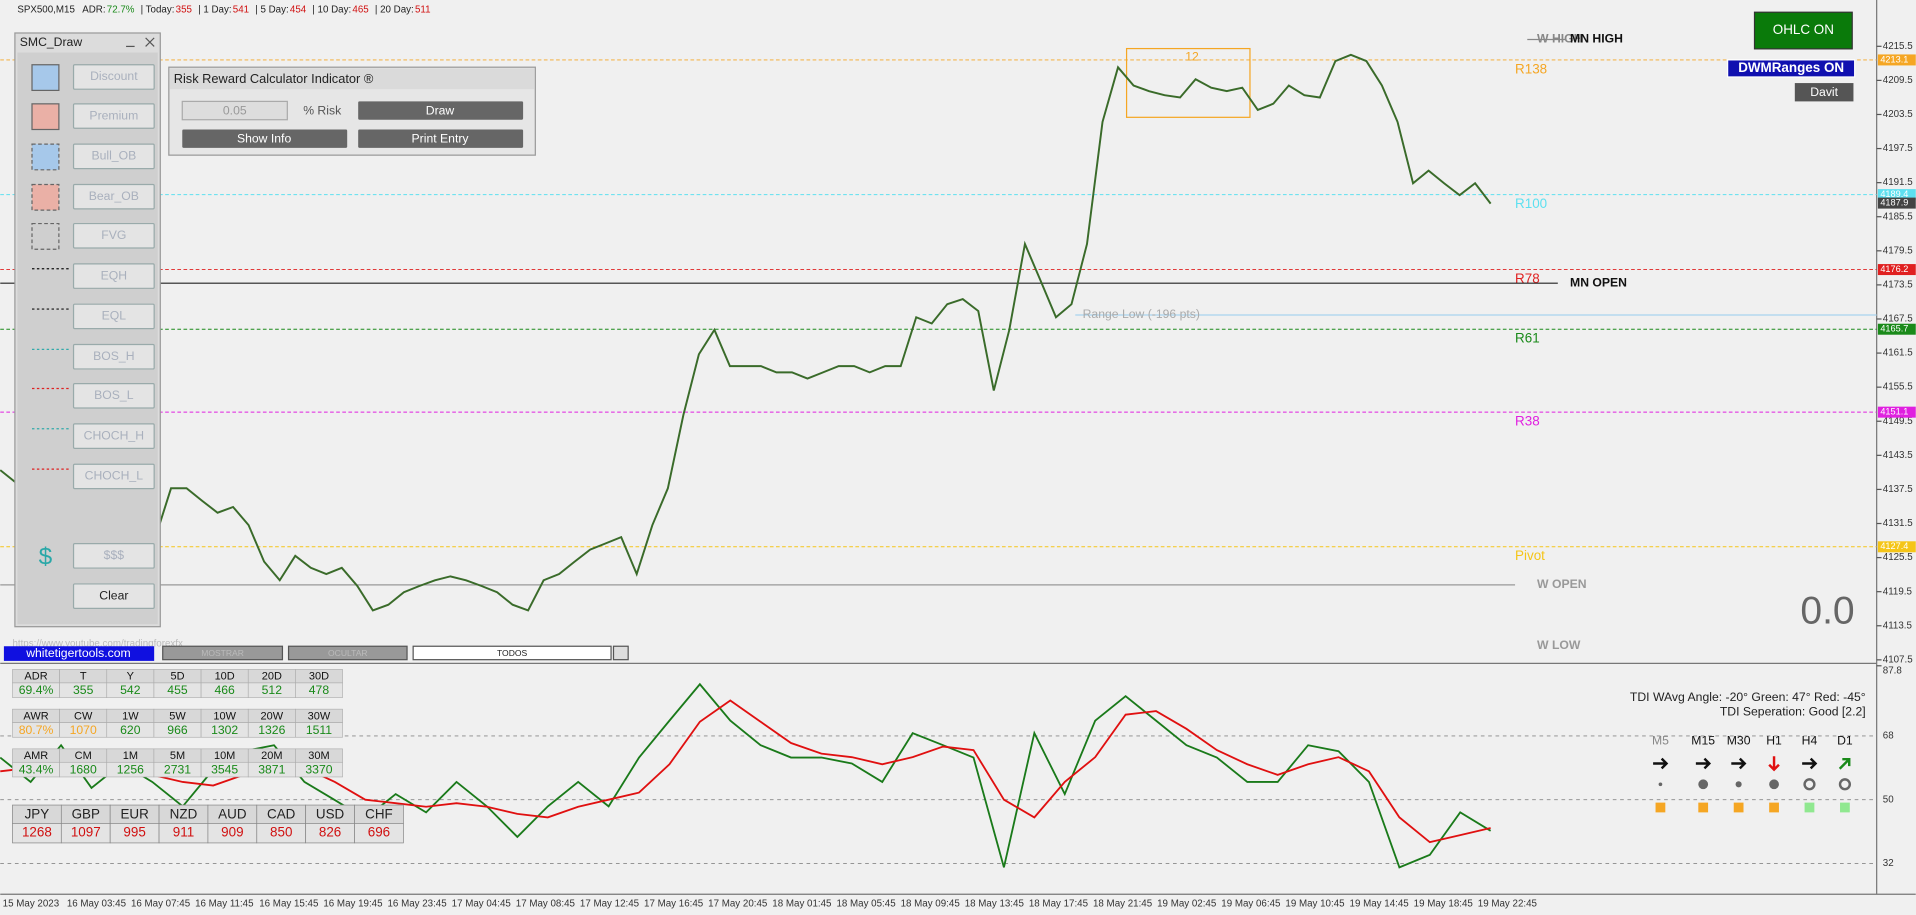  What do you see at coordinates (87, 338) in the screenshot?
I see `smc-panel-body` at bounding box center [87, 338].